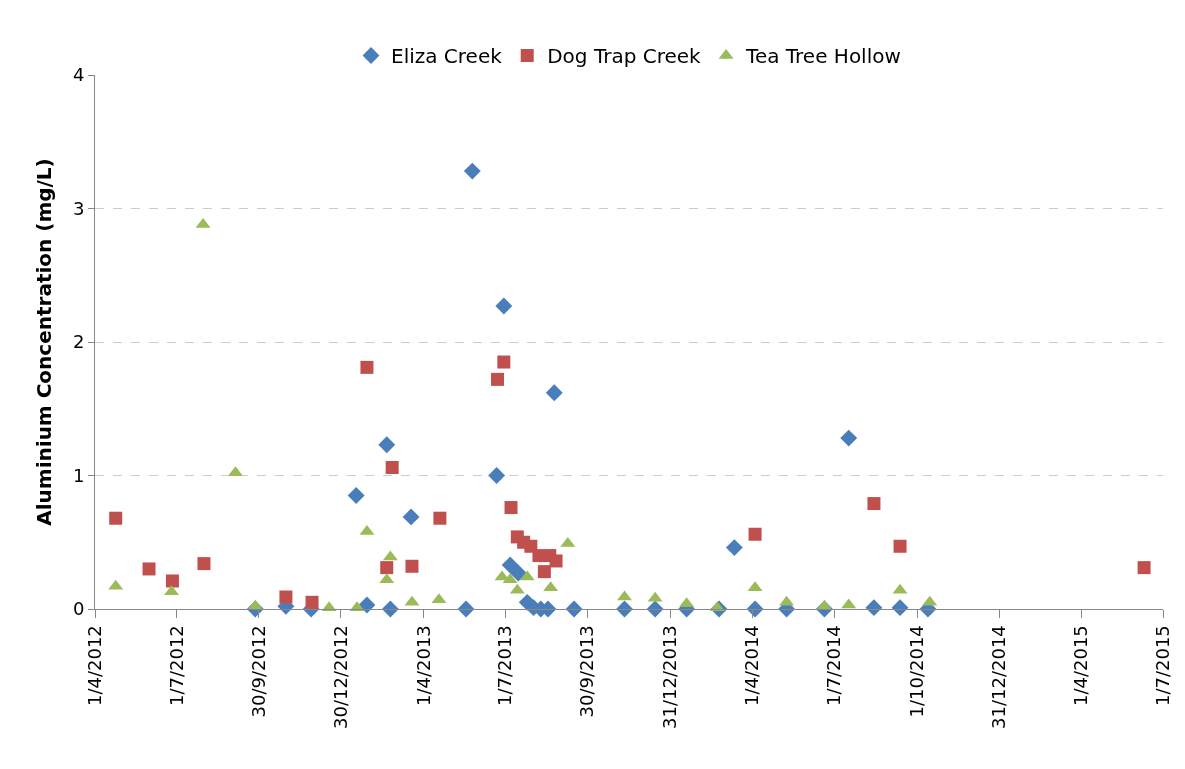 Image resolution: width=1185 pixels, height=769 pixels. What do you see at coordinates (624, 56) in the screenshot?
I see `legend-label: Dog Trap Creek` at bounding box center [624, 56].